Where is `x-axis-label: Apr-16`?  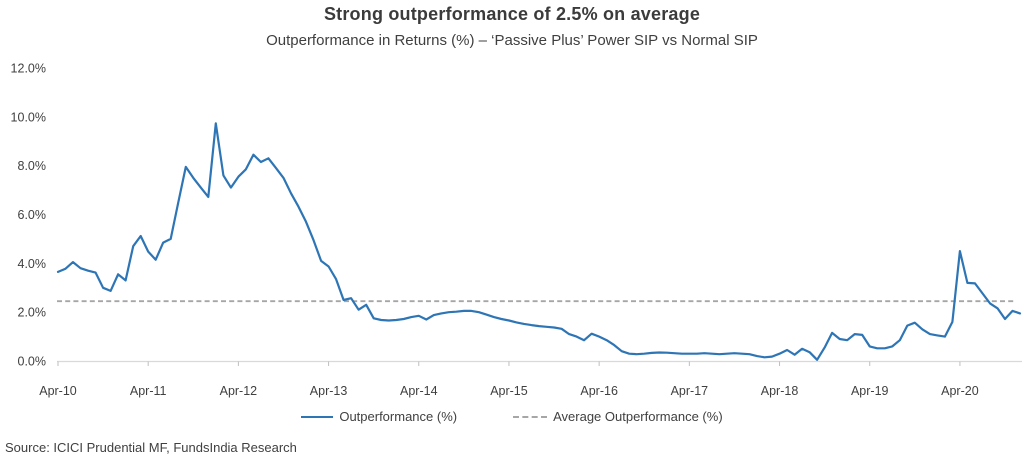 x-axis-label: Apr-16 is located at coordinates (599, 391).